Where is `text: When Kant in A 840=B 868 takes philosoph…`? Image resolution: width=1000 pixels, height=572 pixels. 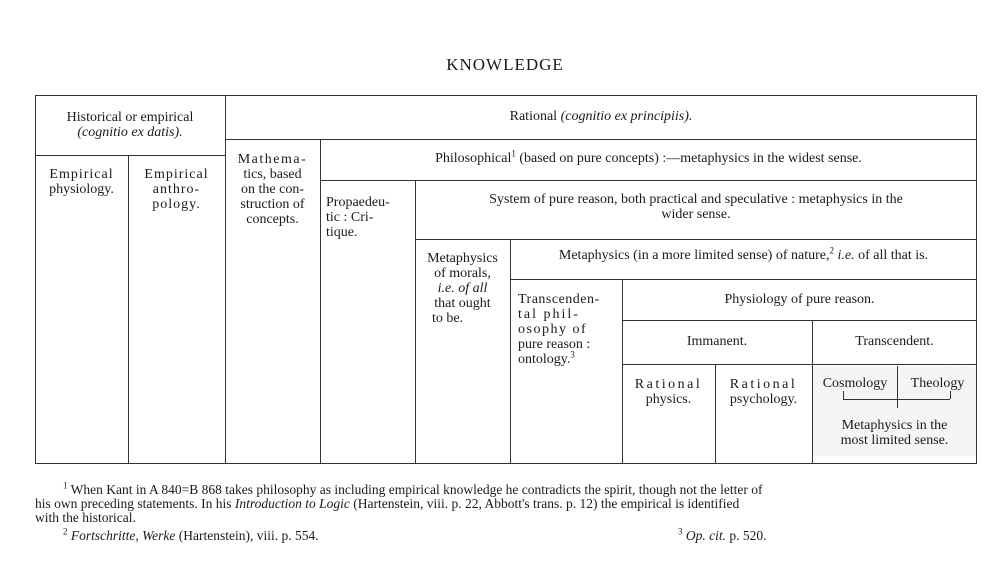
text: When Kant in A 840=B 868 takes philosoph… is located at coordinates (416, 489).